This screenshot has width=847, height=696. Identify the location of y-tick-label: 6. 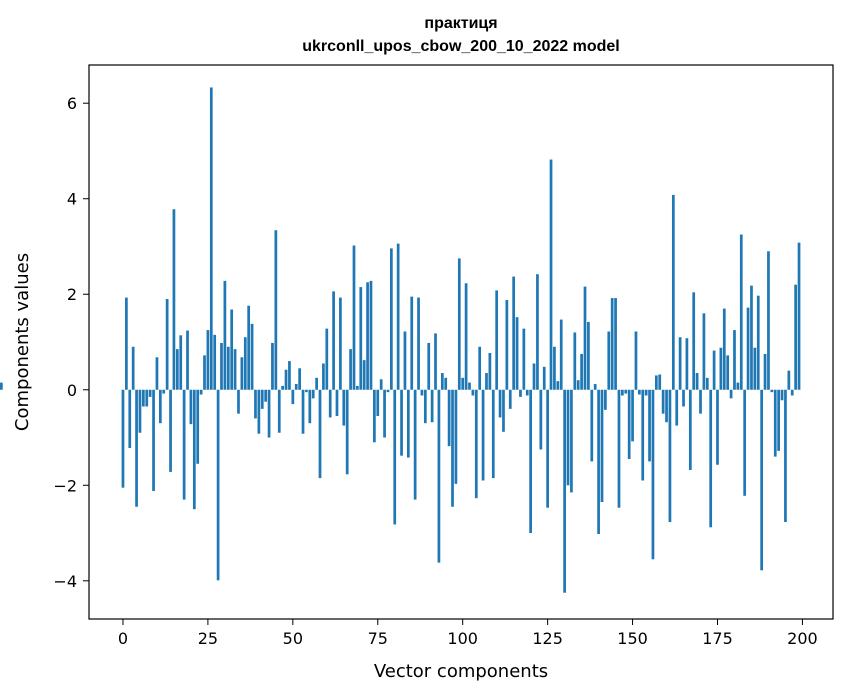
(72, 103).